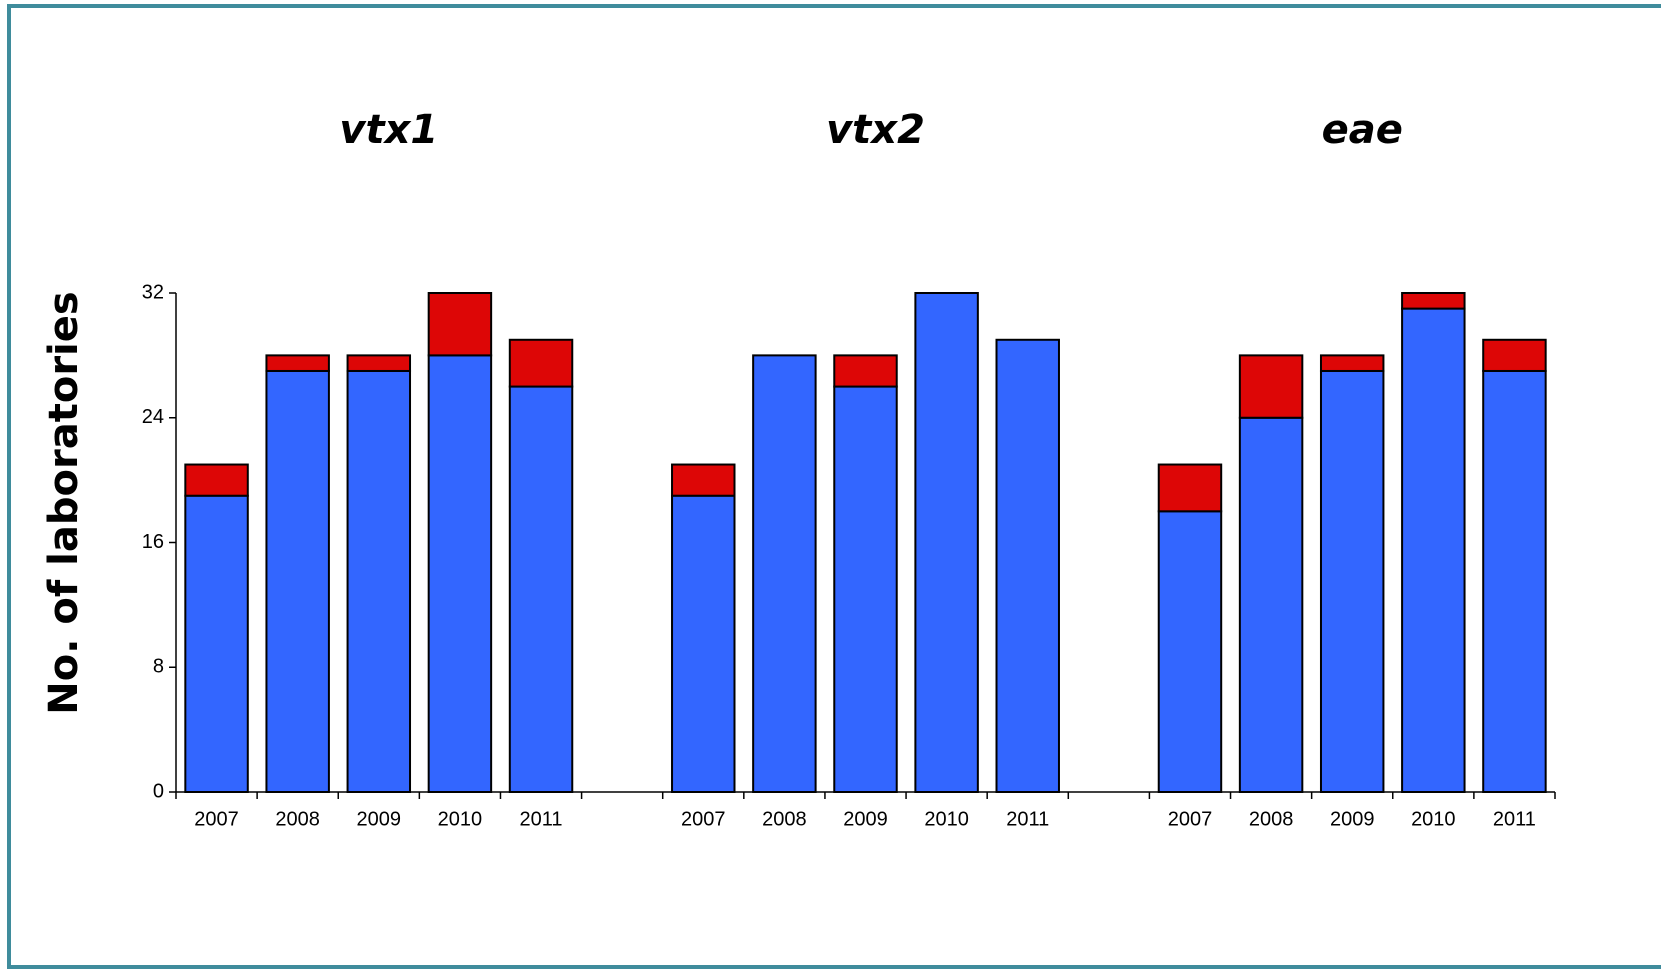  What do you see at coordinates (875, 130) in the screenshot?
I see `panel-title: vtx2` at bounding box center [875, 130].